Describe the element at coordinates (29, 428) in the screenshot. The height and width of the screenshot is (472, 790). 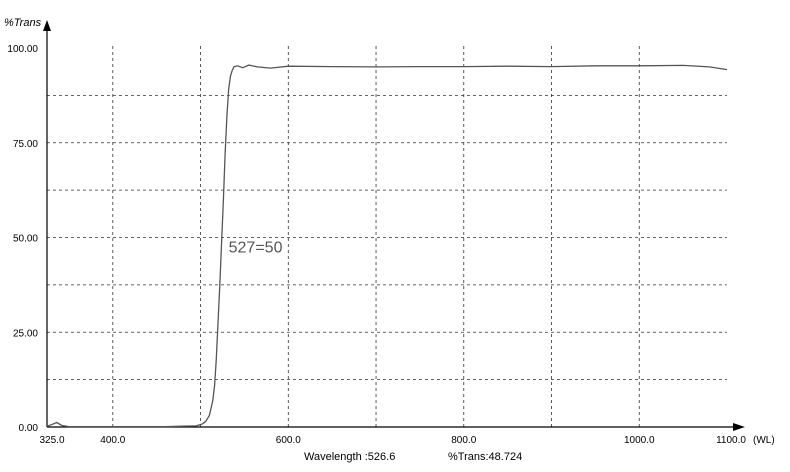
I see `y-tick-label: 0.00` at that location.